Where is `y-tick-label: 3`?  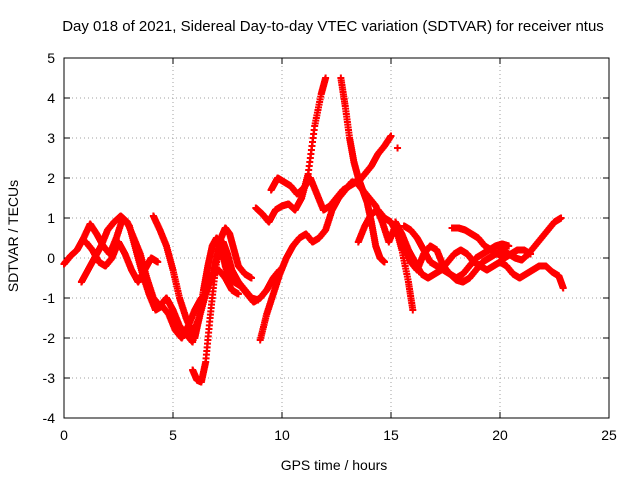 y-tick-label: 3 is located at coordinates (51, 138).